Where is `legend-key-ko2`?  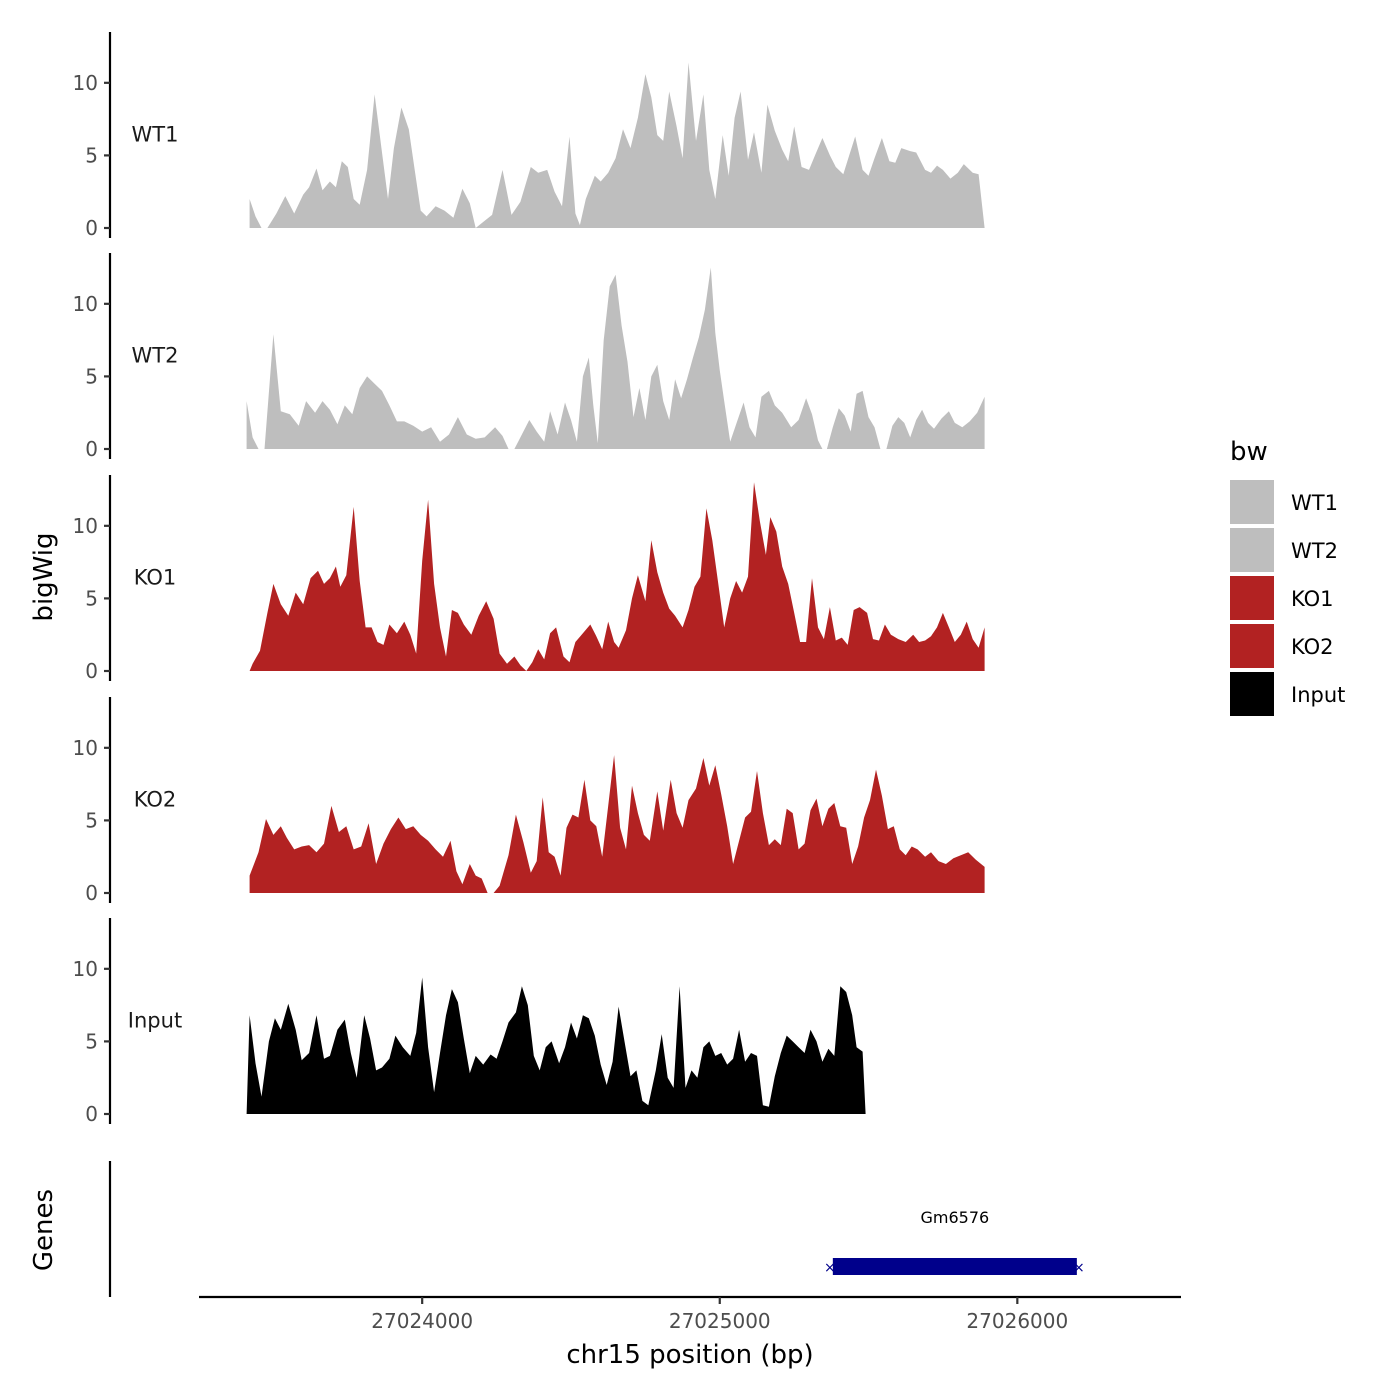
legend-key-ko2 is located at coordinates (1252, 646).